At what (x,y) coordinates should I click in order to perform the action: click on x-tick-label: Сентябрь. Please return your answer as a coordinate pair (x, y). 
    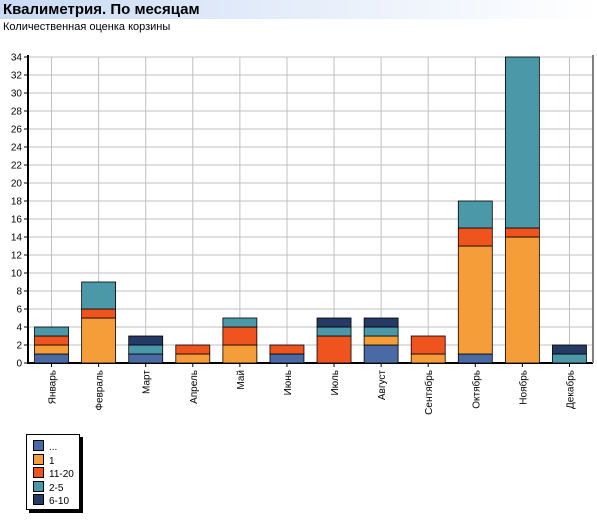
    Looking at the image, I should click on (429, 392).